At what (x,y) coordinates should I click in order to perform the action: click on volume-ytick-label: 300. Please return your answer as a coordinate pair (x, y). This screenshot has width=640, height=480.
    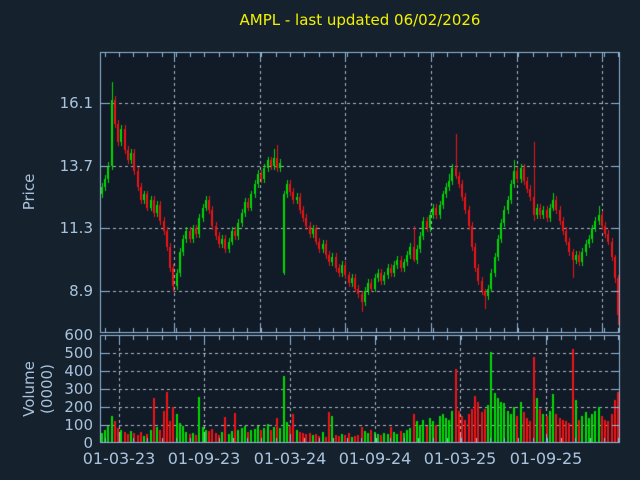
    Looking at the image, I should click on (78, 389).